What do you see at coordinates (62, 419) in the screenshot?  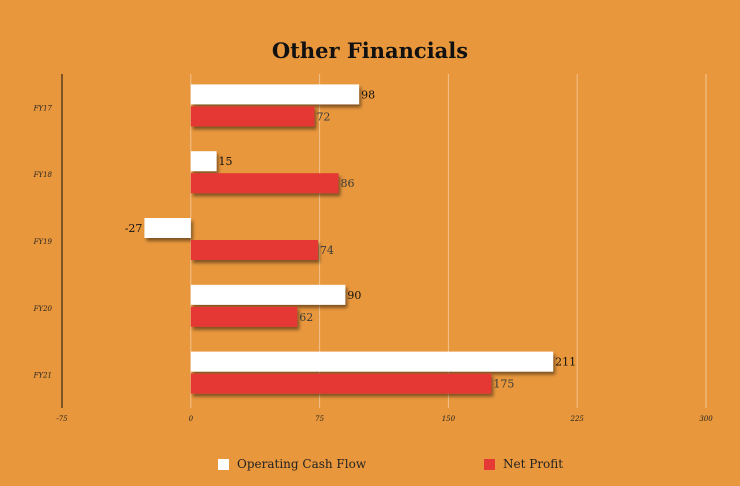 I see `x-tick-label: -75` at bounding box center [62, 419].